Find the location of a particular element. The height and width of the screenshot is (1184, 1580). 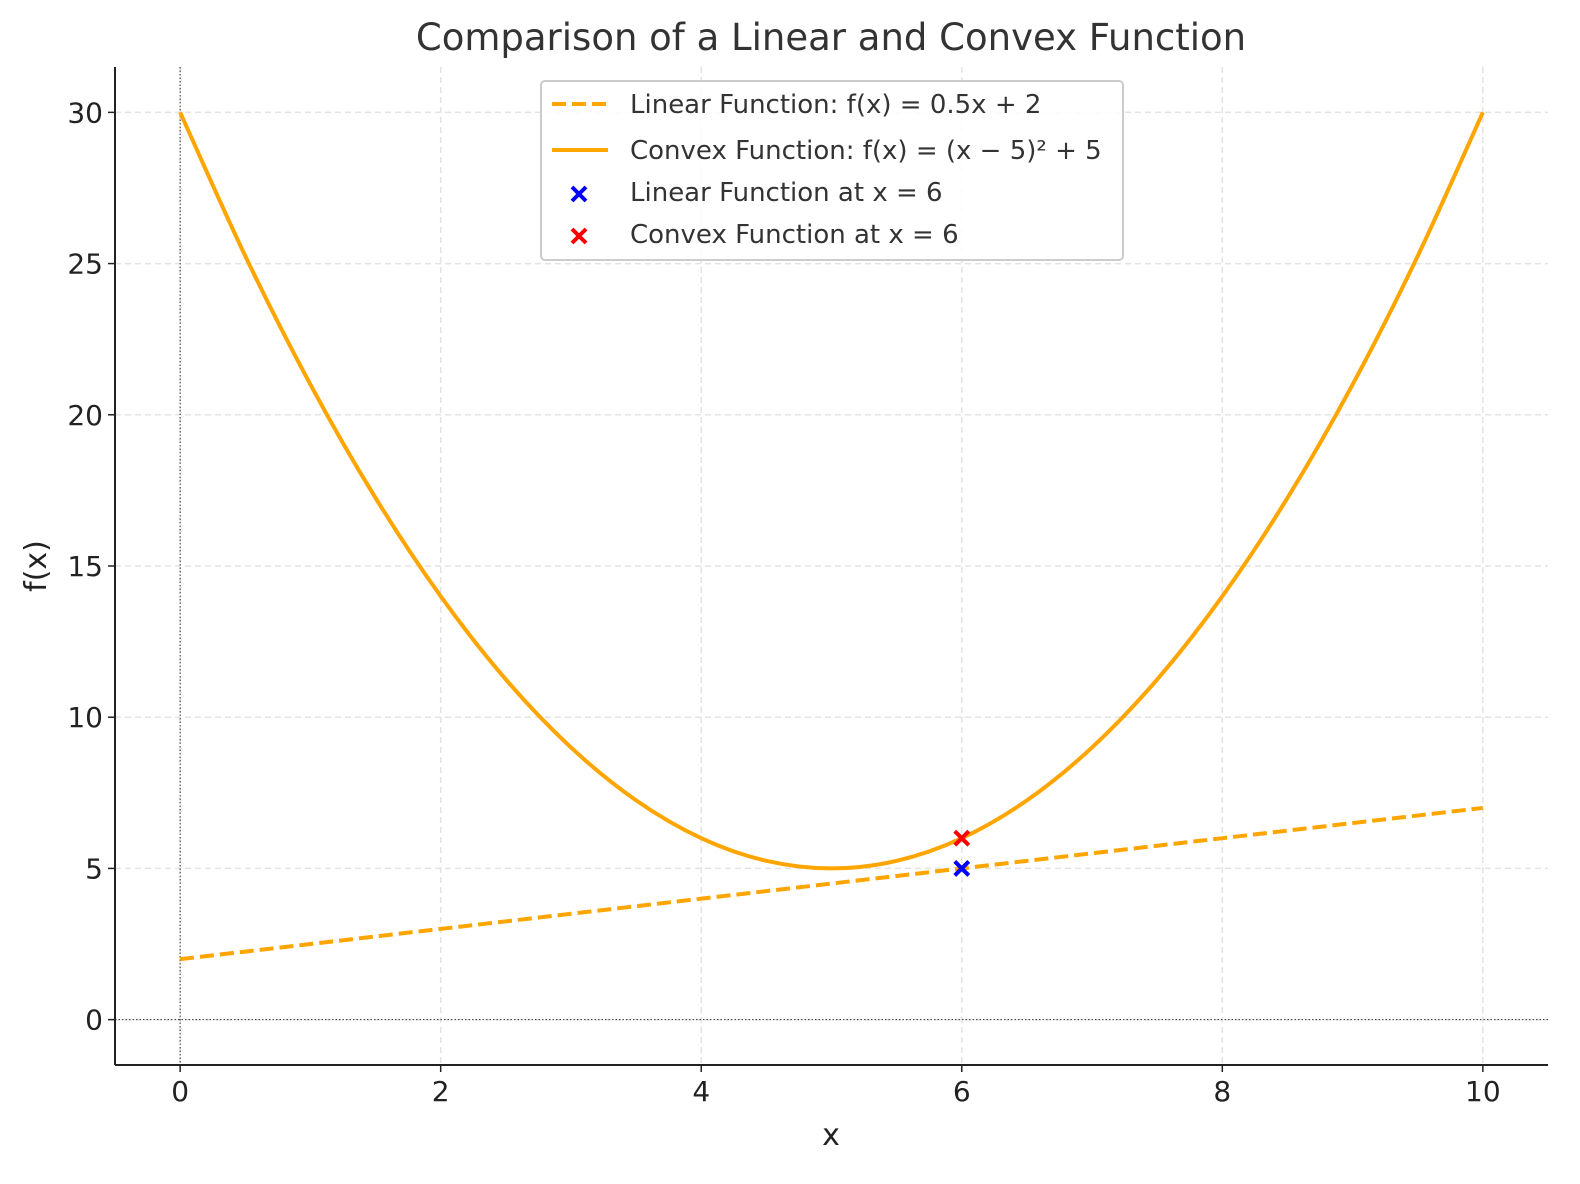

points-group is located at coordinates (962, 853).